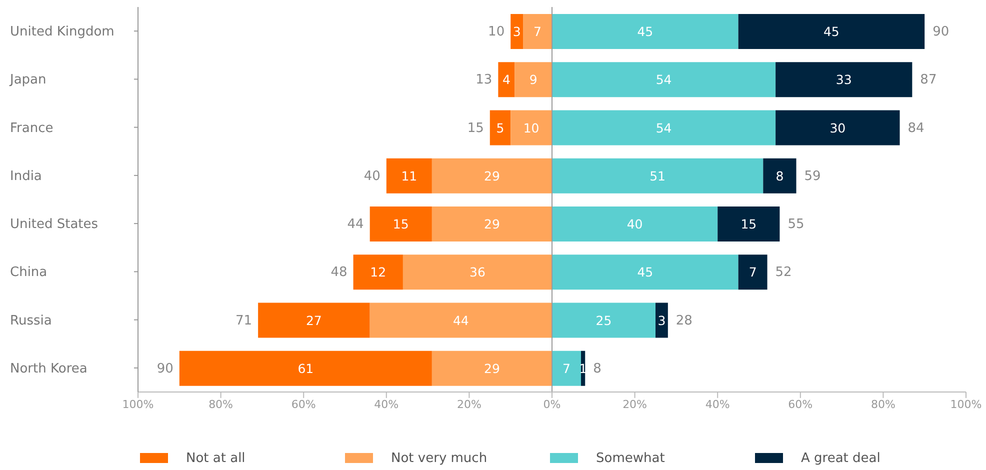 The height and width of the screenshot is (470, 986). I want to click on annotation: 8, so click(597, 368).